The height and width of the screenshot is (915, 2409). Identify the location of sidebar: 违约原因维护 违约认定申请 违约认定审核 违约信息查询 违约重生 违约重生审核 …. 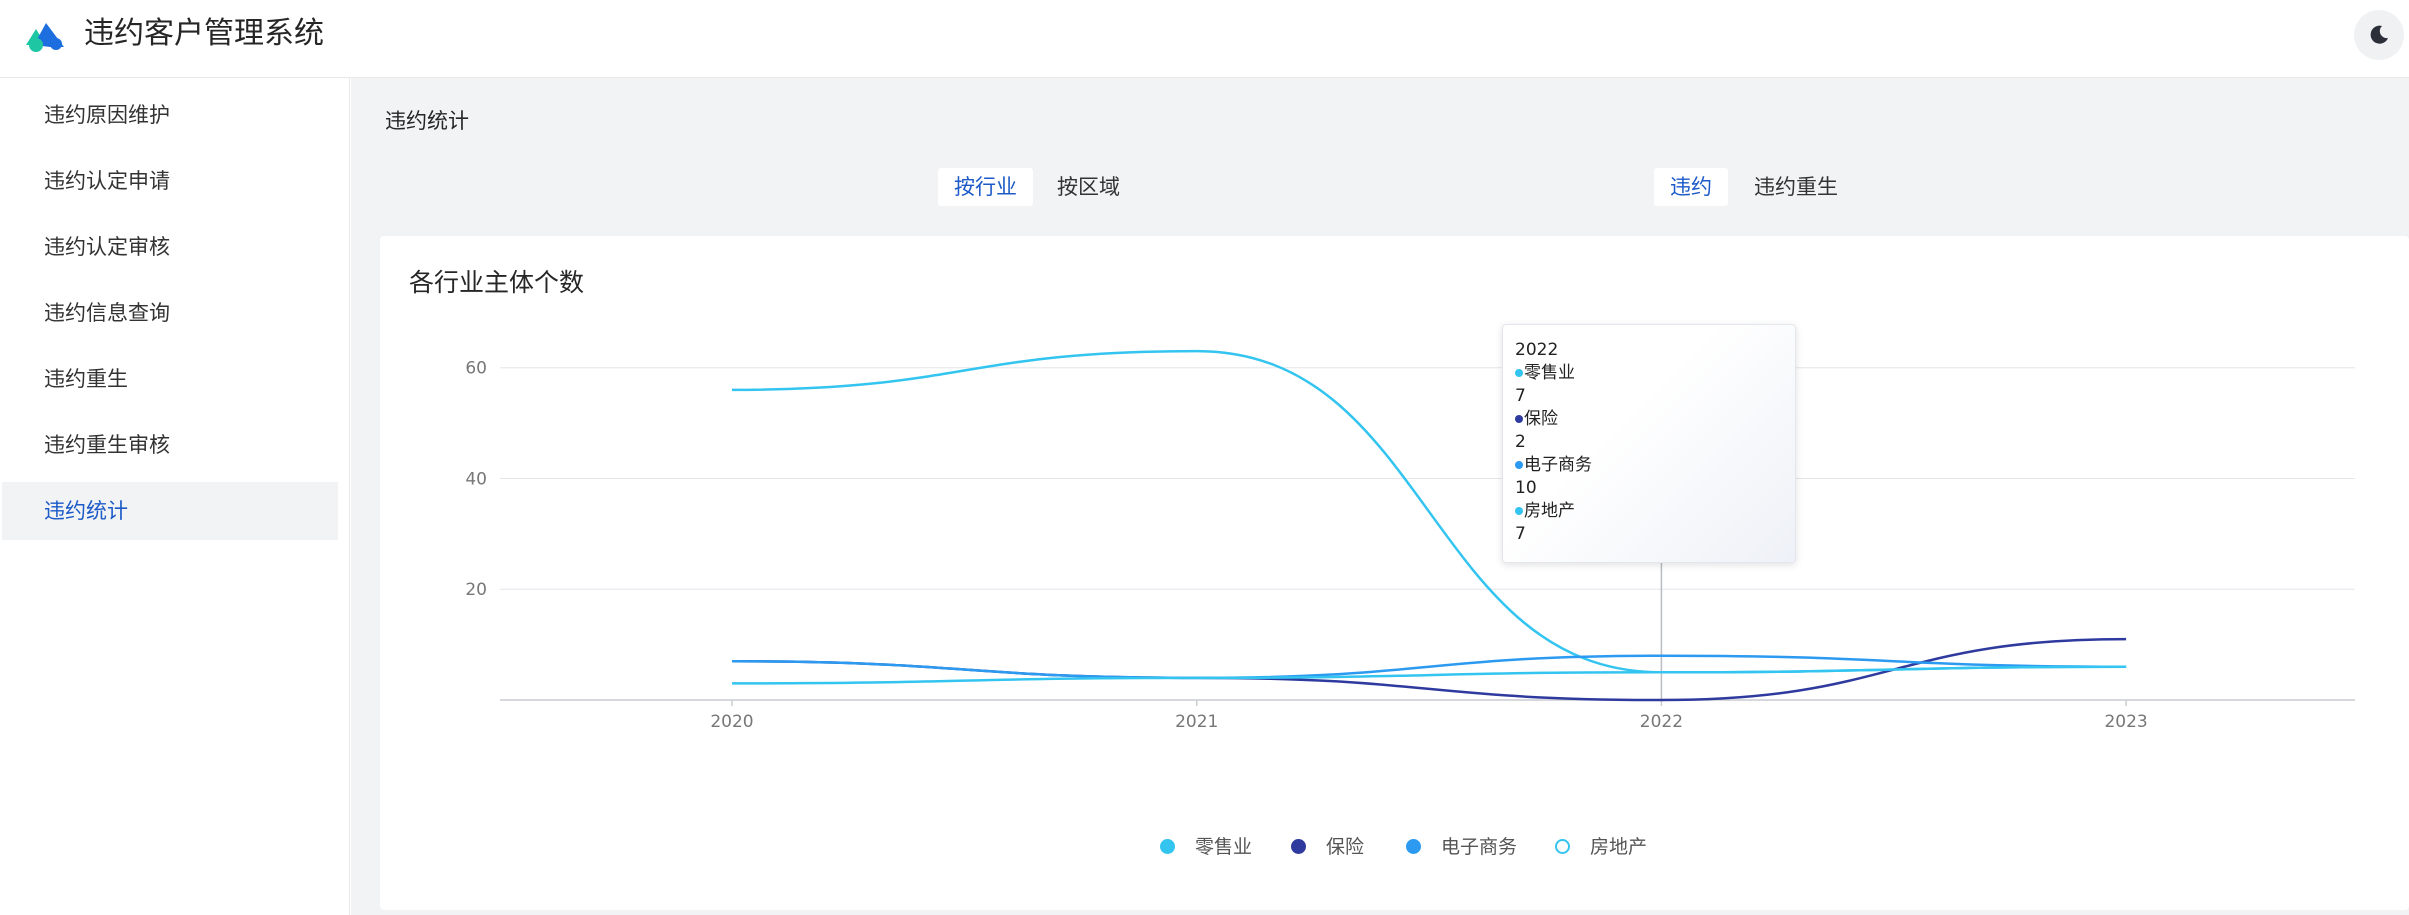
(175, 496).